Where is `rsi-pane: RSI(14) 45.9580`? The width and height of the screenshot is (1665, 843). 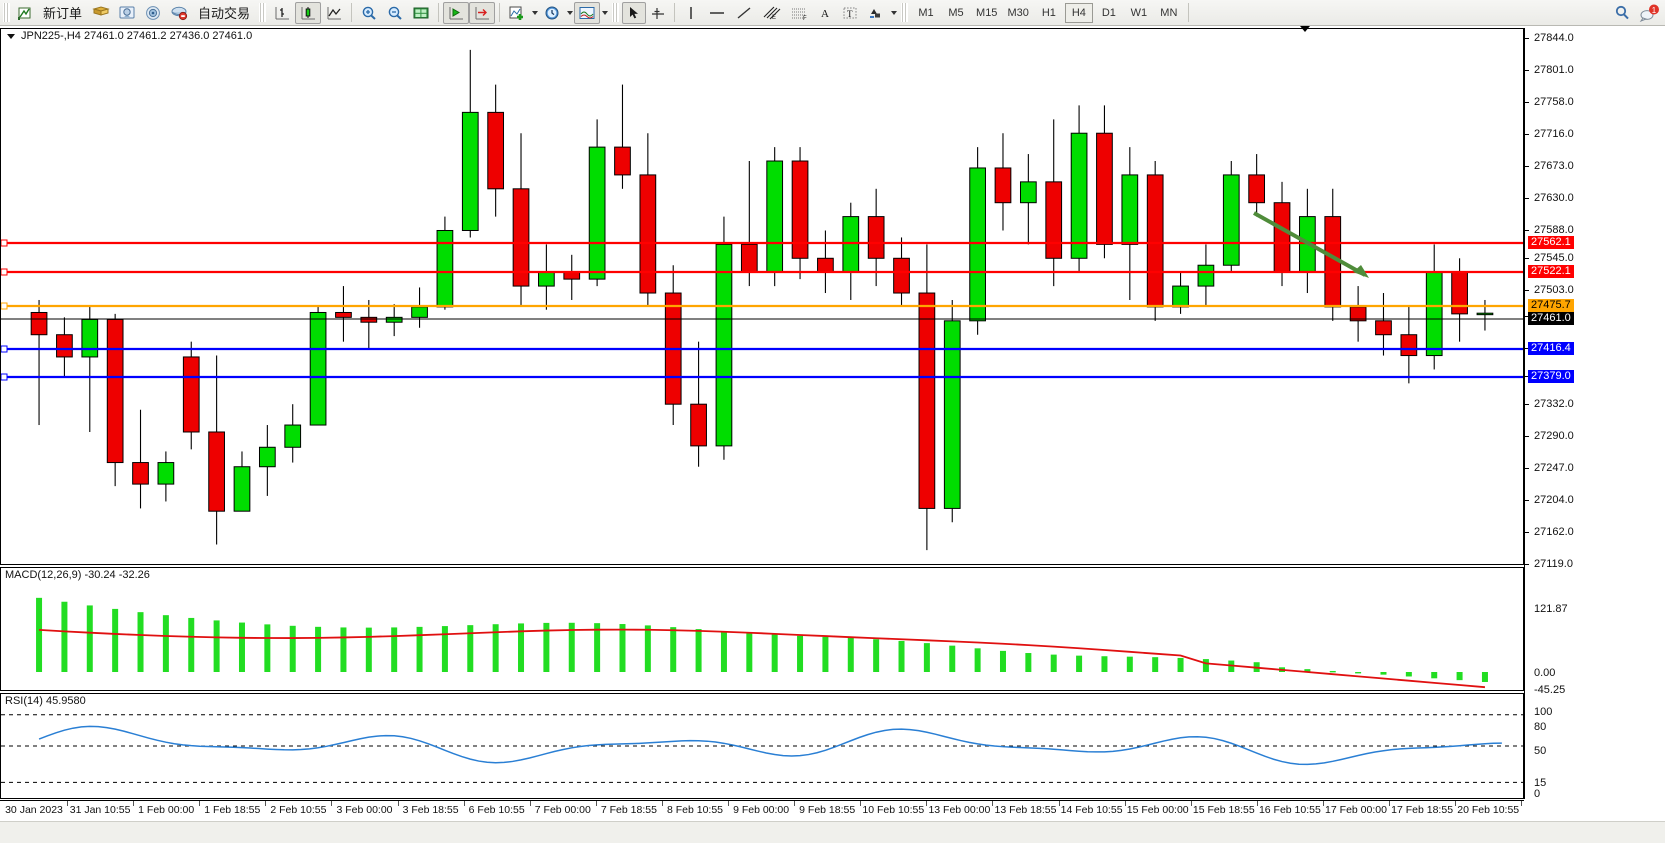
rsi-pane: RSI(14) 45.9580 is located at coordinates (762, 746).